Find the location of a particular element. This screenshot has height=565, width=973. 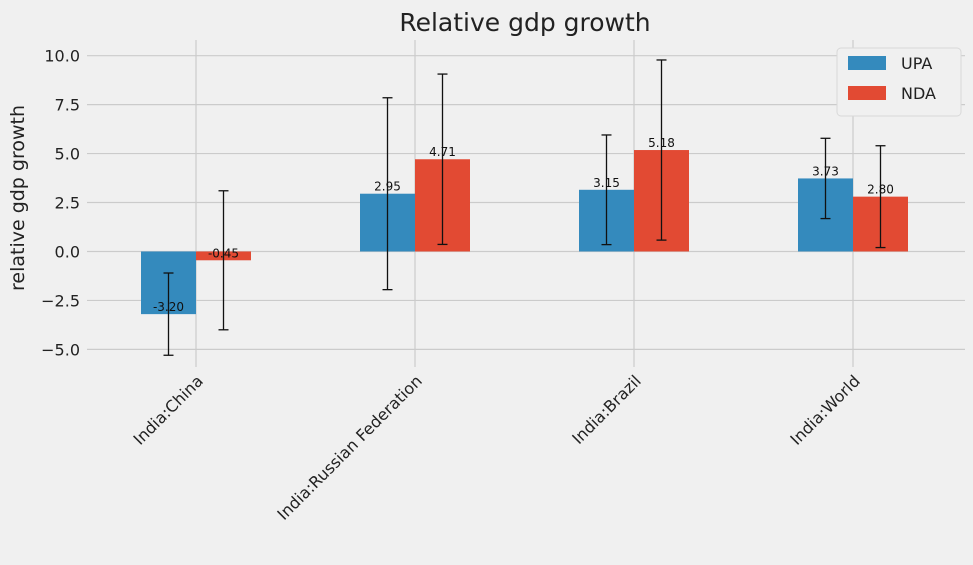

y-tick-labels: −5.0 −2.5 0.0 2.5 5.0 7.5 10.0 is located at coordinates (60, 203).